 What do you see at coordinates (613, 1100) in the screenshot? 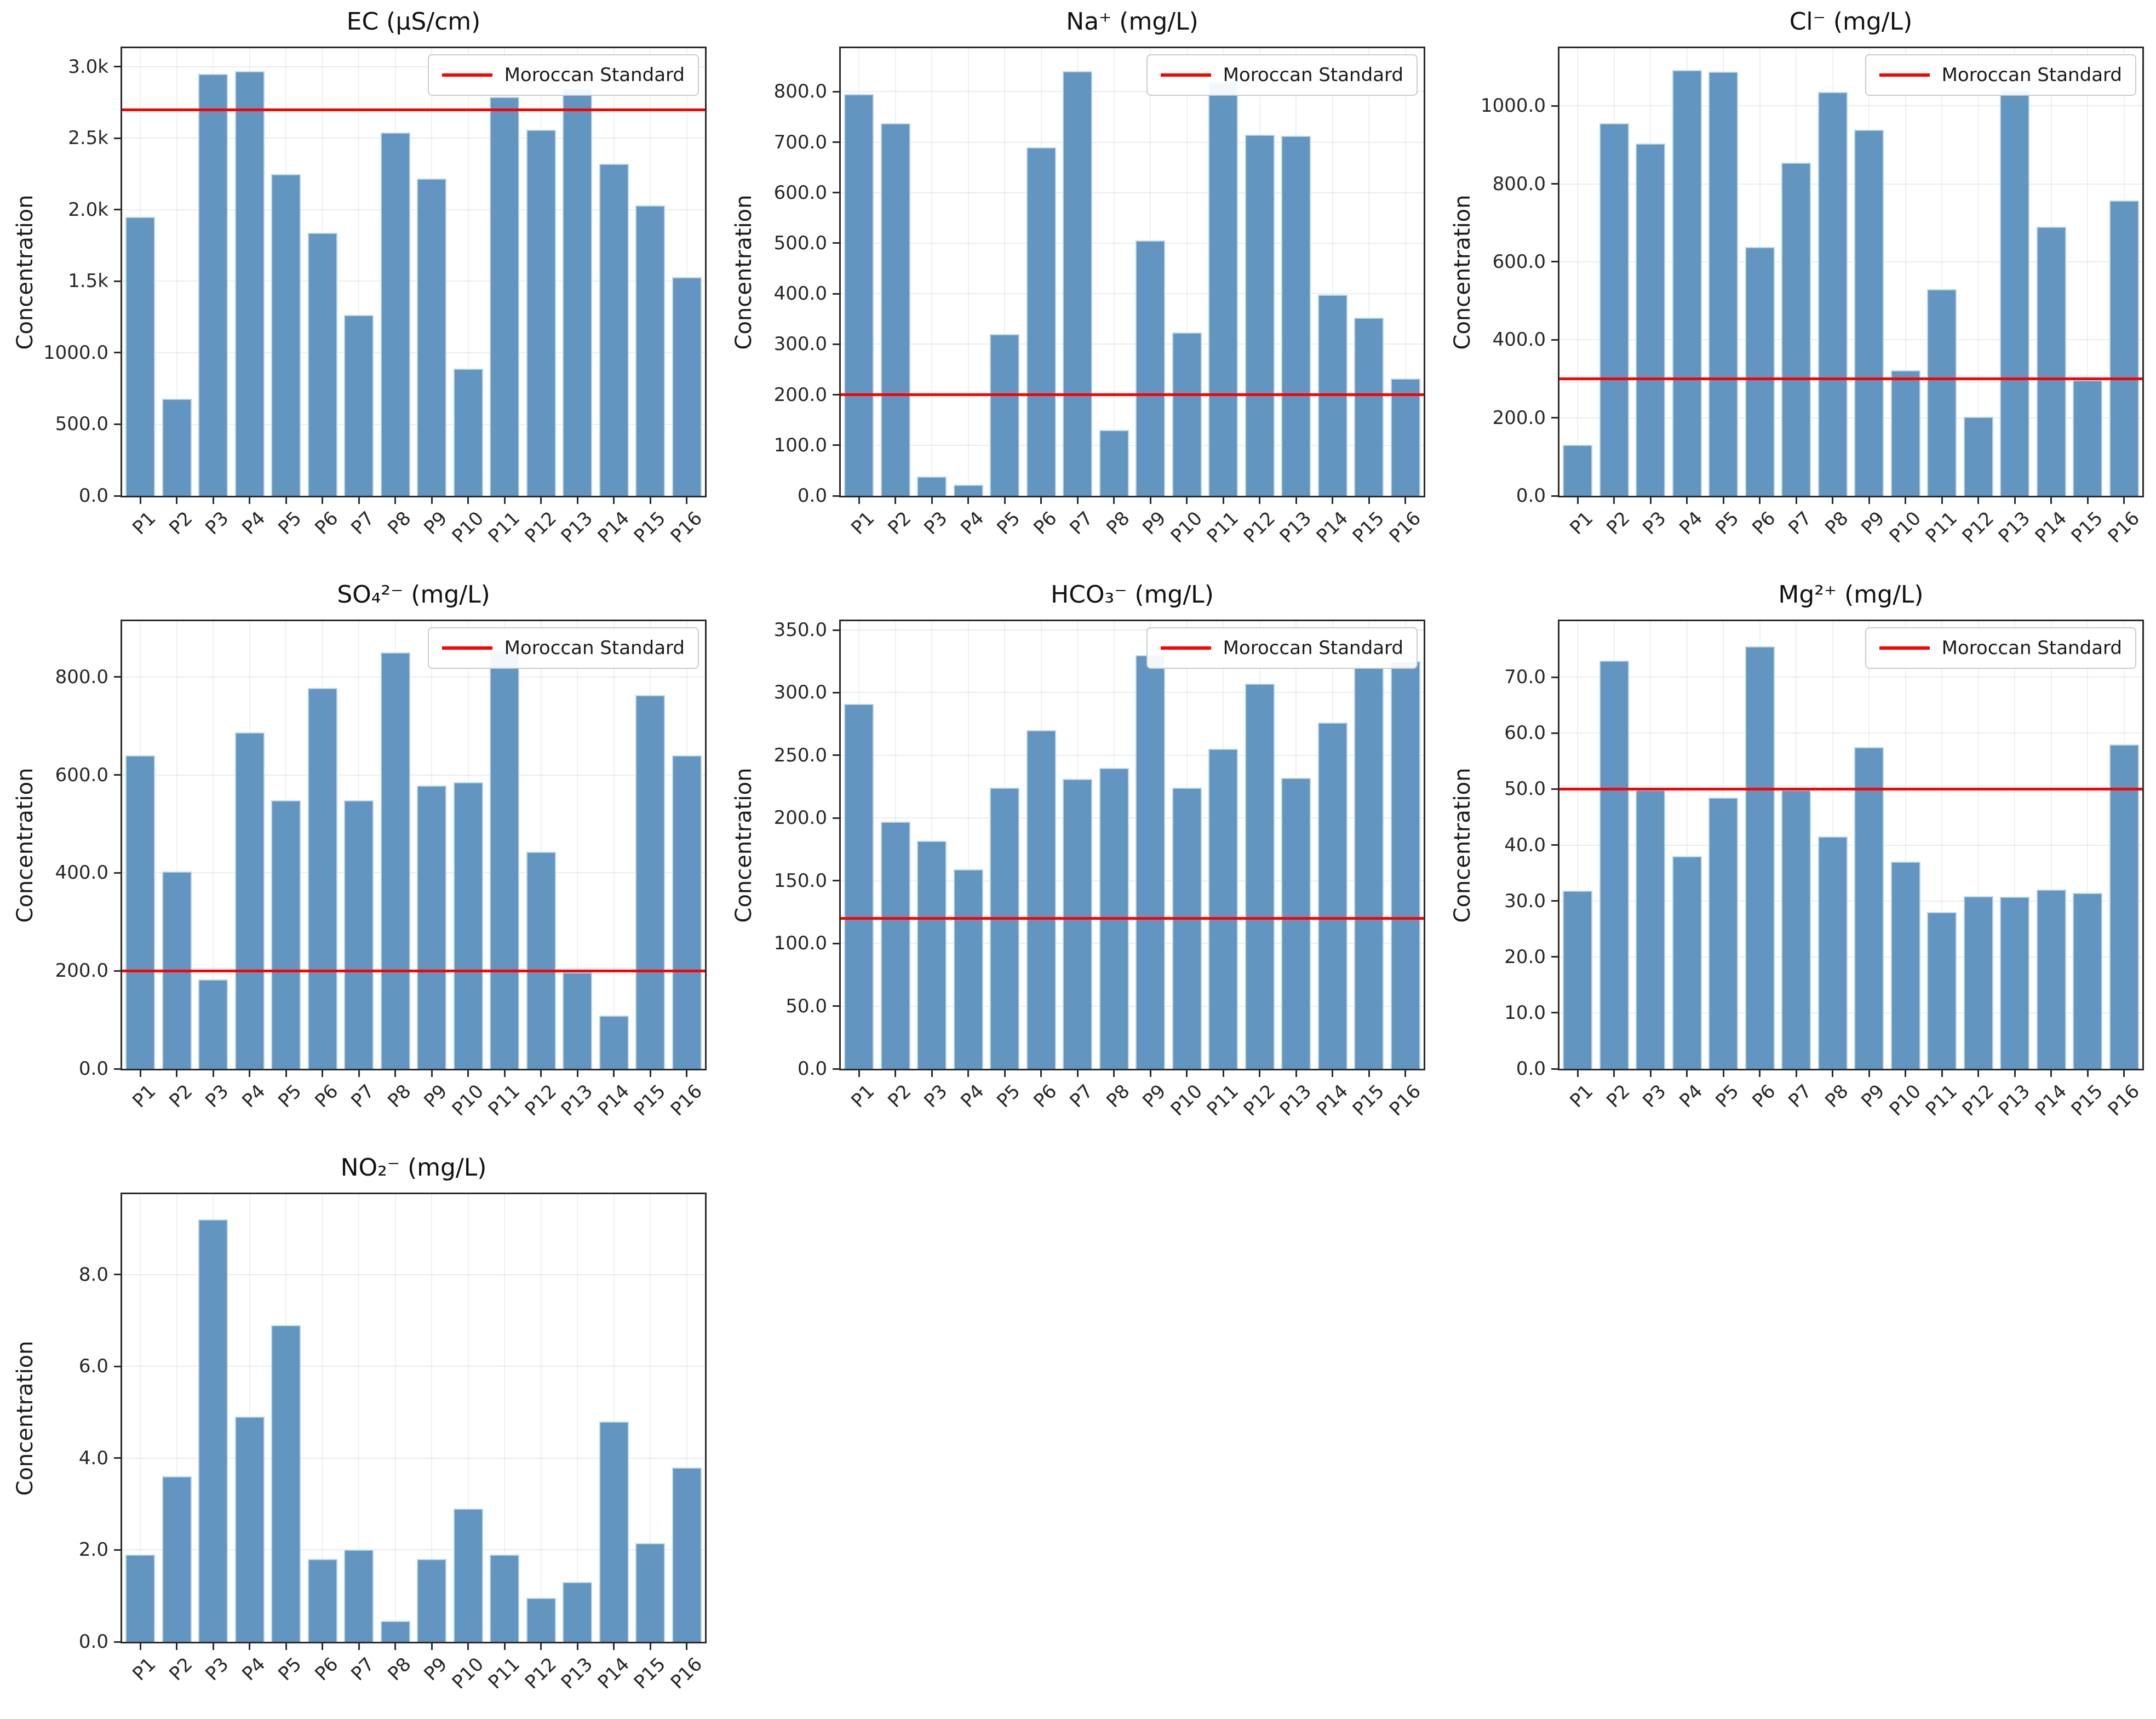
I see `x-tick-label: P14` at bounding box center [613, 1100].